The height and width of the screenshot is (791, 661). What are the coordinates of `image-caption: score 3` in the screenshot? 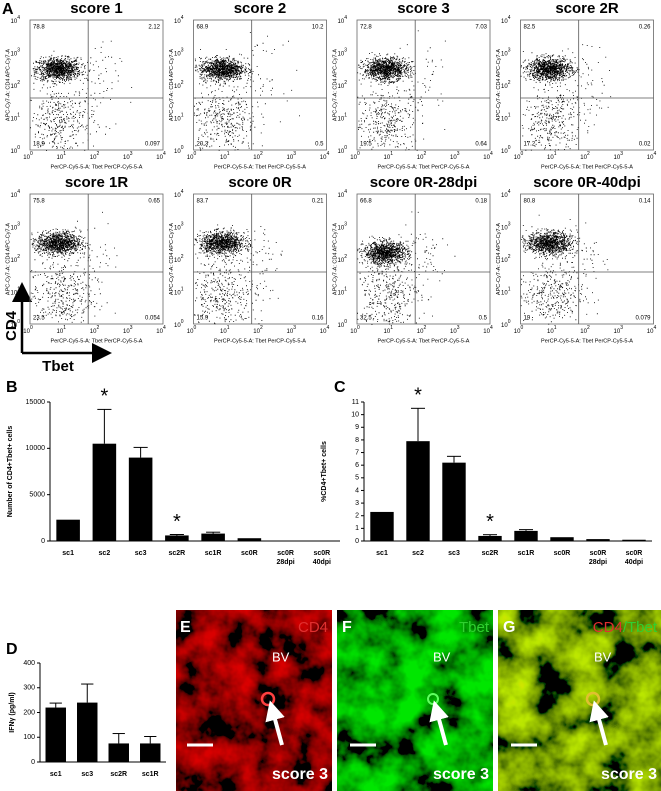 It's located at (629, 774).